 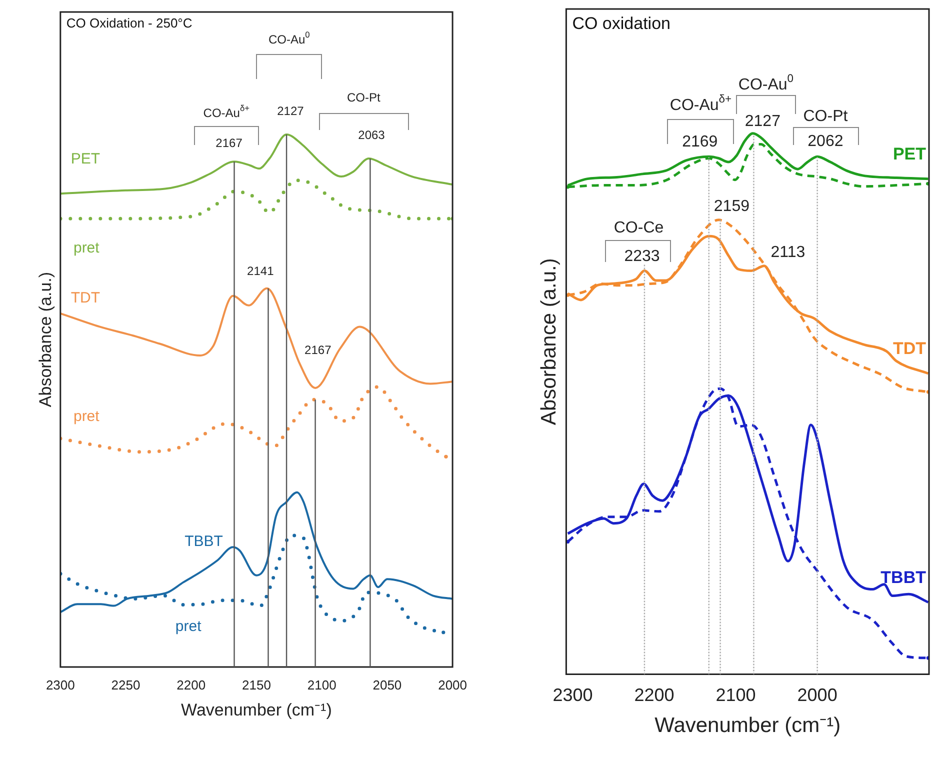 What do you see at coordinates (826, 141) in the screenshot?
I see `annotation: 2062` at bounding box center [826, 141].